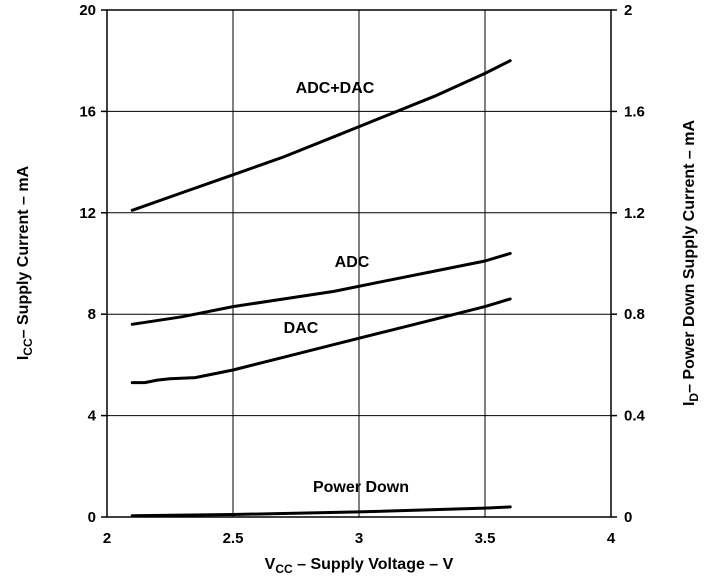 This screenshot has width=712, height=579. I want to click on series-label-adc: ADC, so click(352, 262).